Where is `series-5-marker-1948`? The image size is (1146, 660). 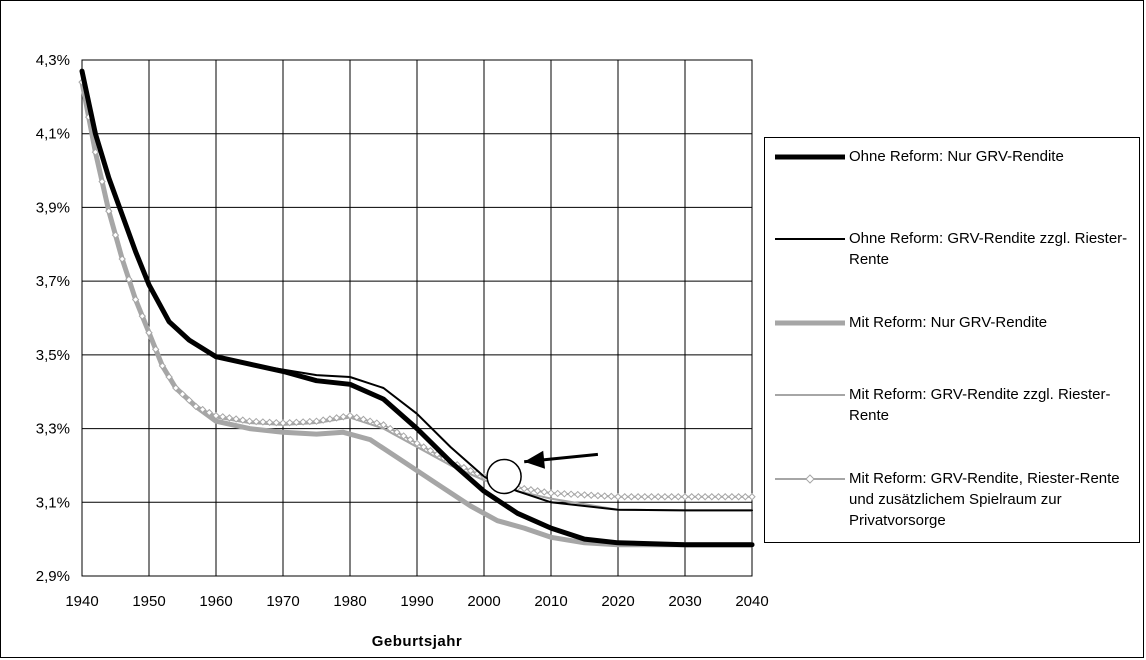 series-5-marker-1948 is located at coordinates (135, 299).